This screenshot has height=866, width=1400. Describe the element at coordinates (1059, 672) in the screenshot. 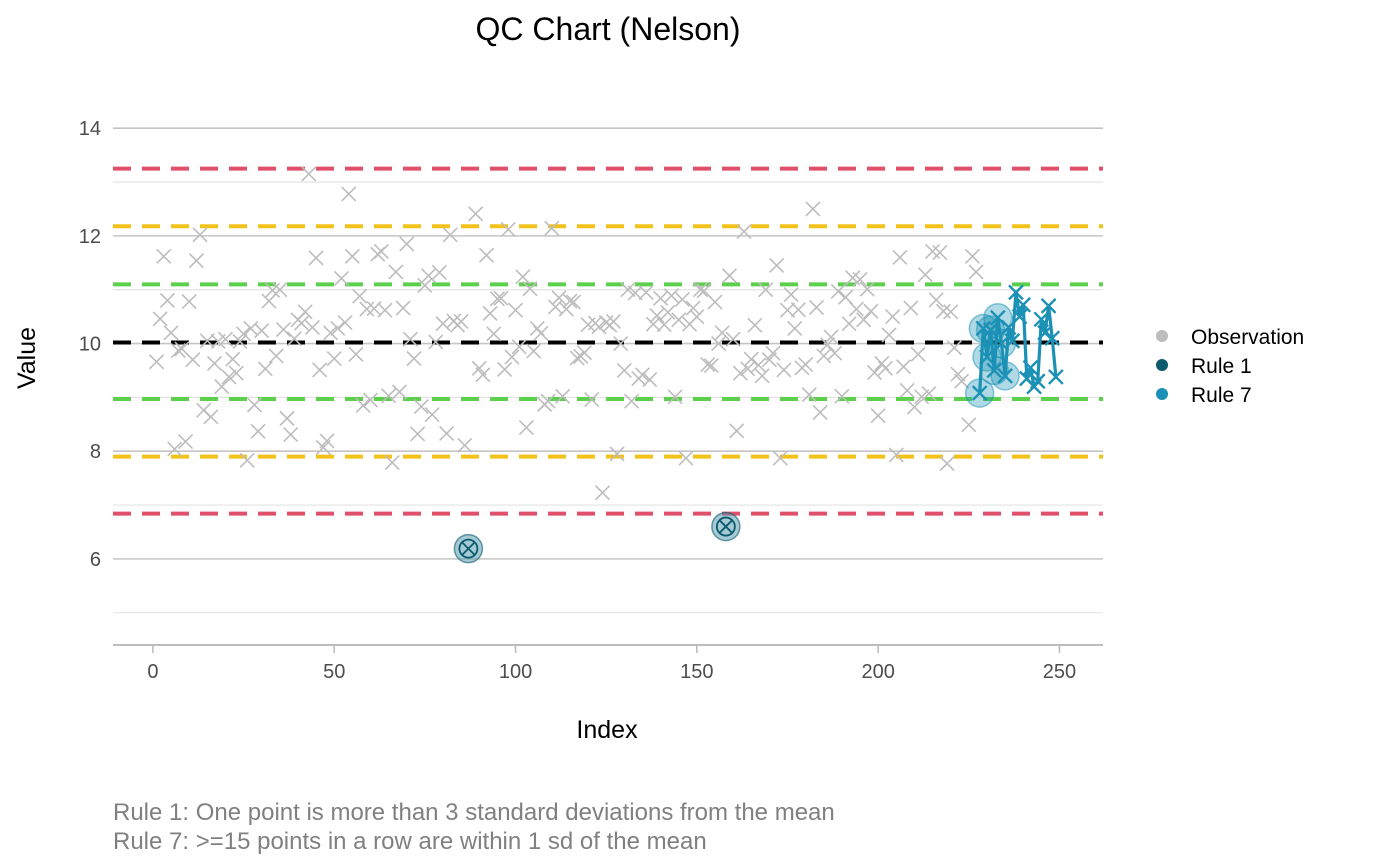

I see `x-tick-label: 250` at that location.